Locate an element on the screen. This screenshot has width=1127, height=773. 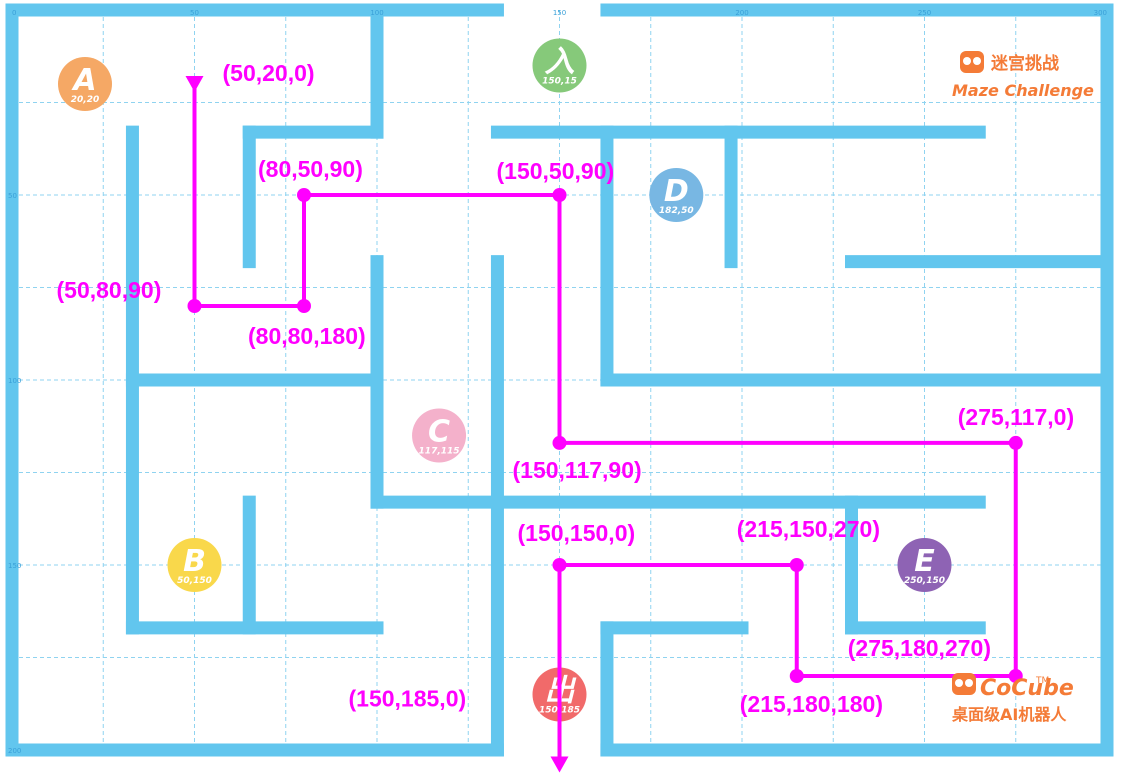
x-tick-label: 250 is located at coordinates (924, 13).